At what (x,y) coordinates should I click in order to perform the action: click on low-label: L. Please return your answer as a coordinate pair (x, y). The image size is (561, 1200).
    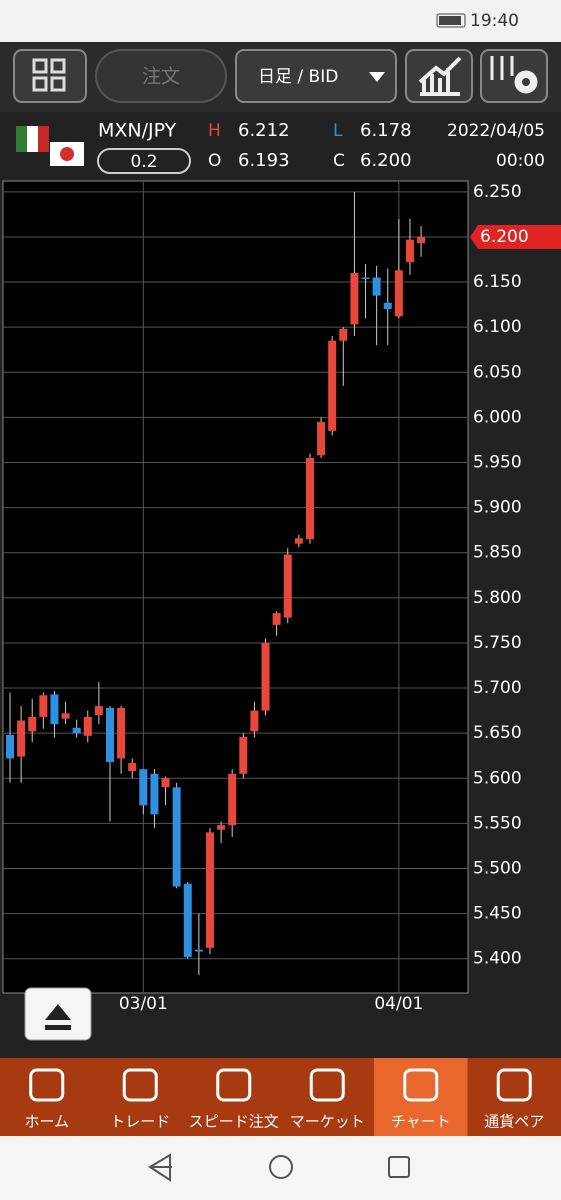
    Looking at the image, I should click on (338, 131).